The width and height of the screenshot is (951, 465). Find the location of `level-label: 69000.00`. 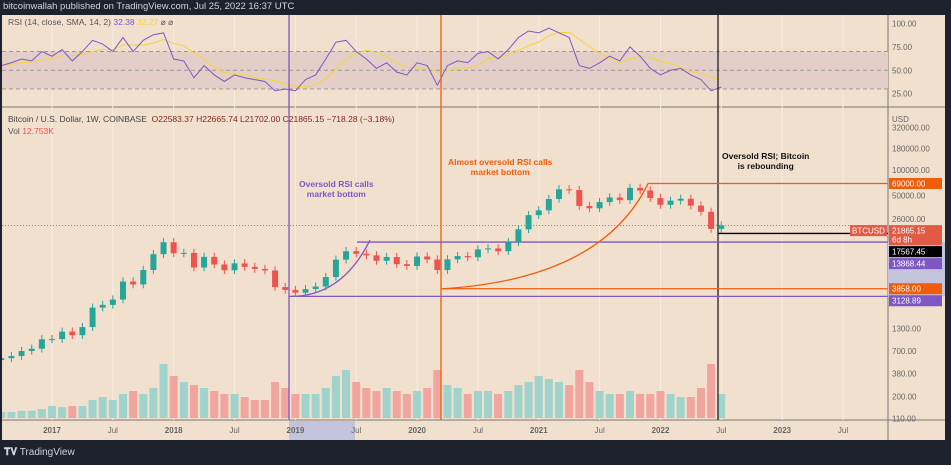

level-label: 69000.00 is located at coordinates (909, 184).